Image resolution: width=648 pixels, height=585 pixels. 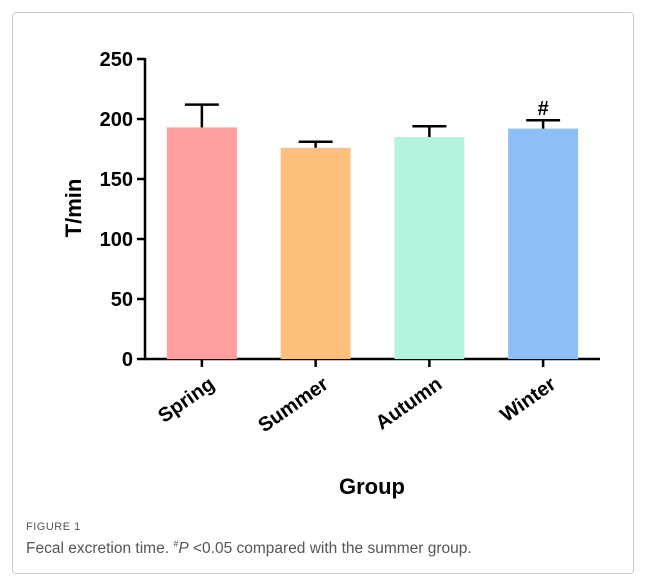 I want to click on x-tick-label-winter: Winter, so click(x=529, y=400).